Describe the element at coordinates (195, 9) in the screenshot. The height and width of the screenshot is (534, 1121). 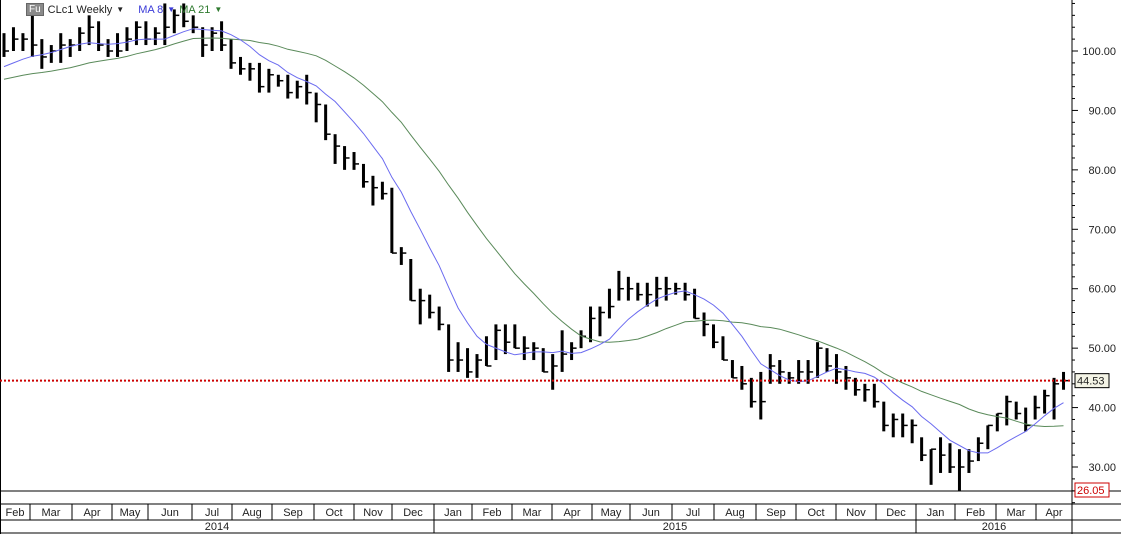
I see `ma-slow-label: MA 21` at that location.